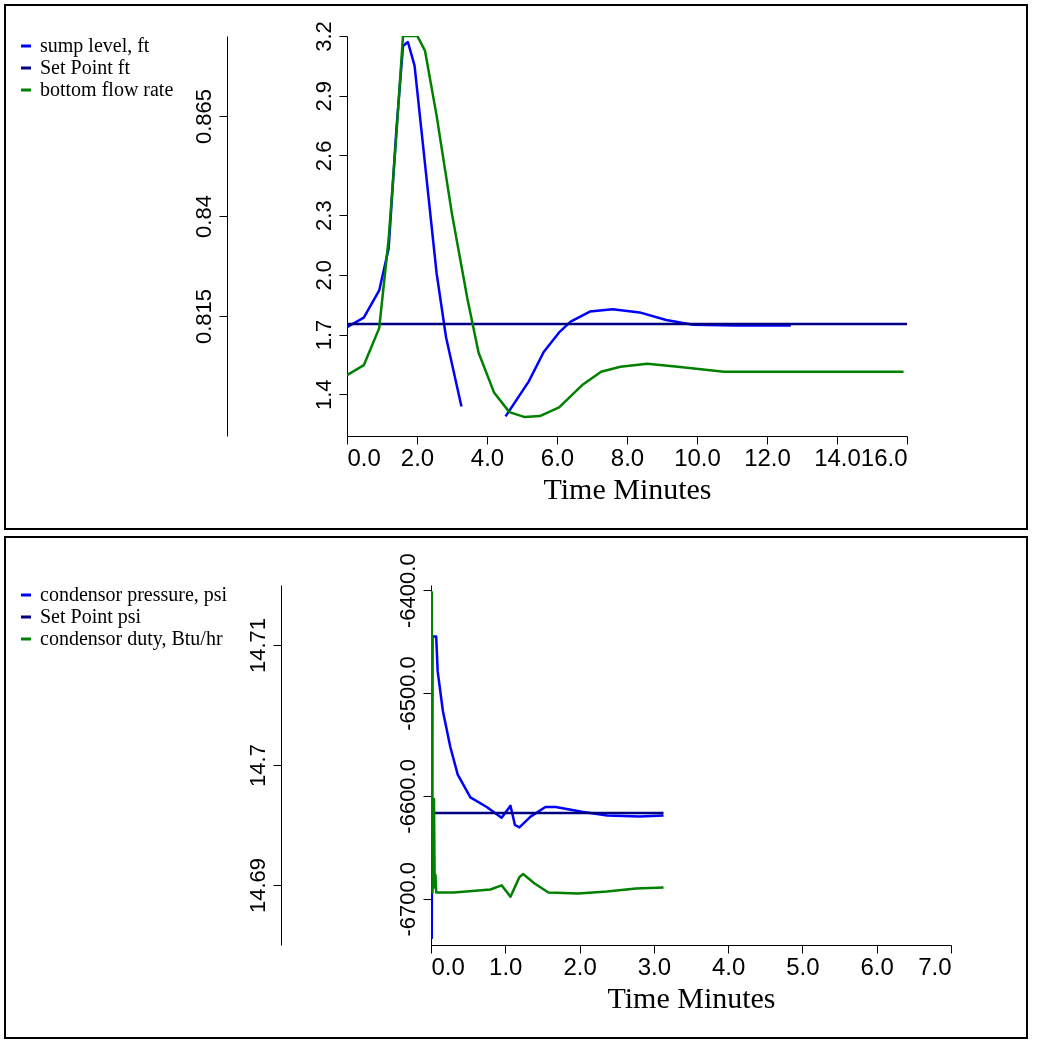 The width and height of the screenshot is (1039, 1051). Describe the element at coordinates (837, 457) in the screenshot. I see `x-tick-label: 14.0` at that location.